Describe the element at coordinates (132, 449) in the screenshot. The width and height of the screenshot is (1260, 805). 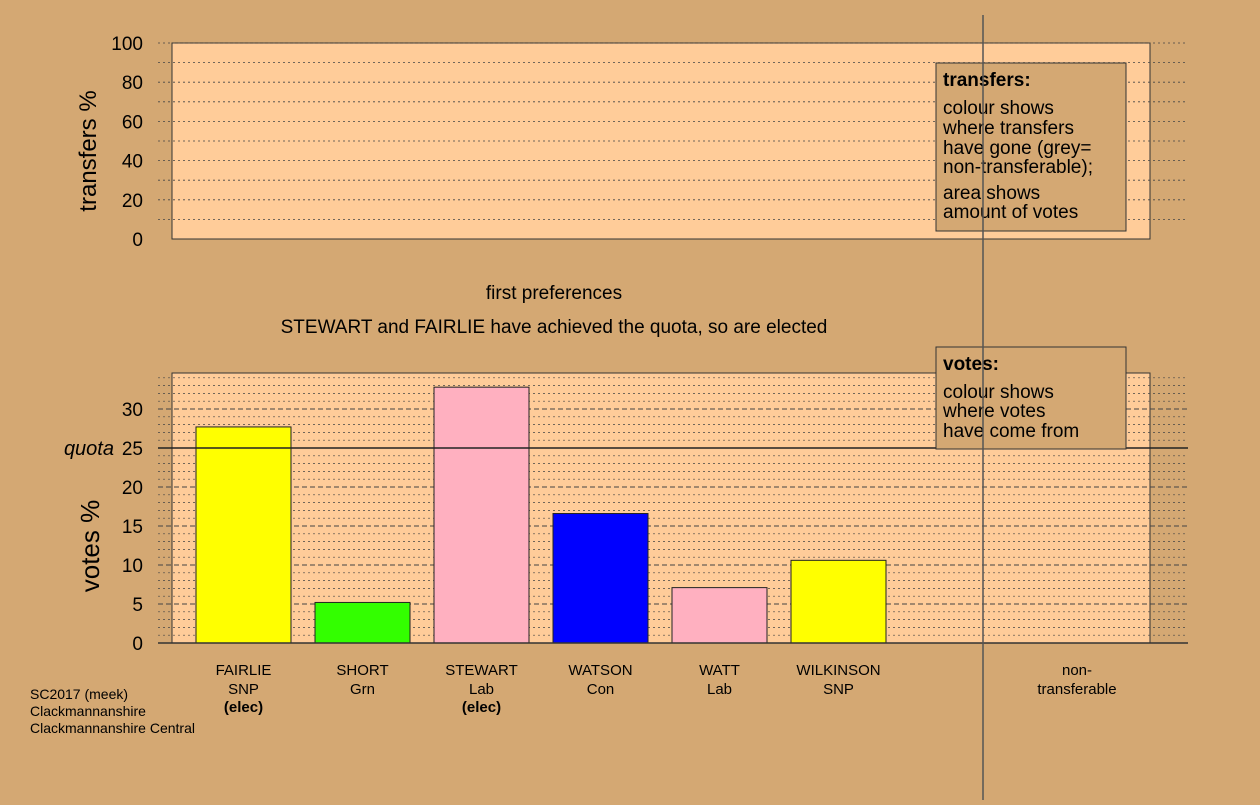
I see `votes-tick-label: 25` at that location.